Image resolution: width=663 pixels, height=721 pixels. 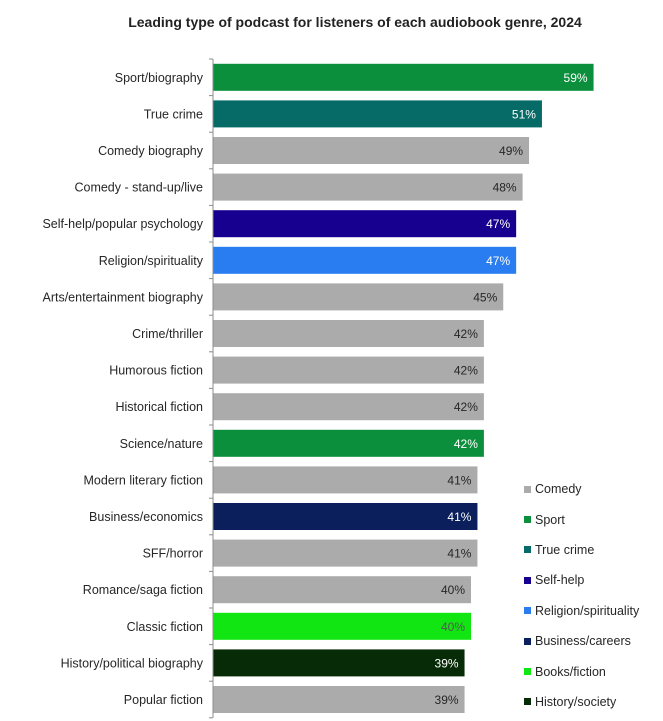 What do you see at coordinates (581, 519) in the screenshot?
I see `legend-item: Sport` at bounding box center [581, 519].